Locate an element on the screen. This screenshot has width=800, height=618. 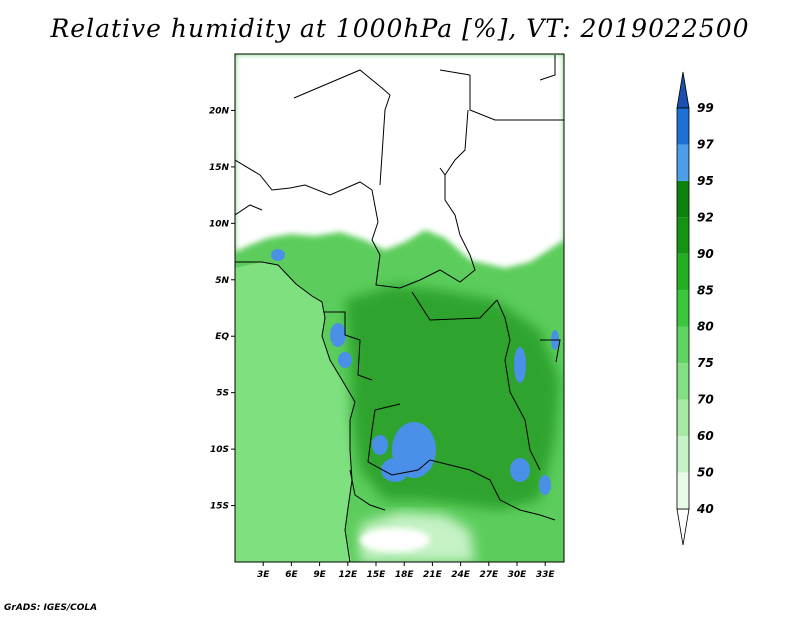
colorbar-label: 90 is located at coordinates (705, 254).